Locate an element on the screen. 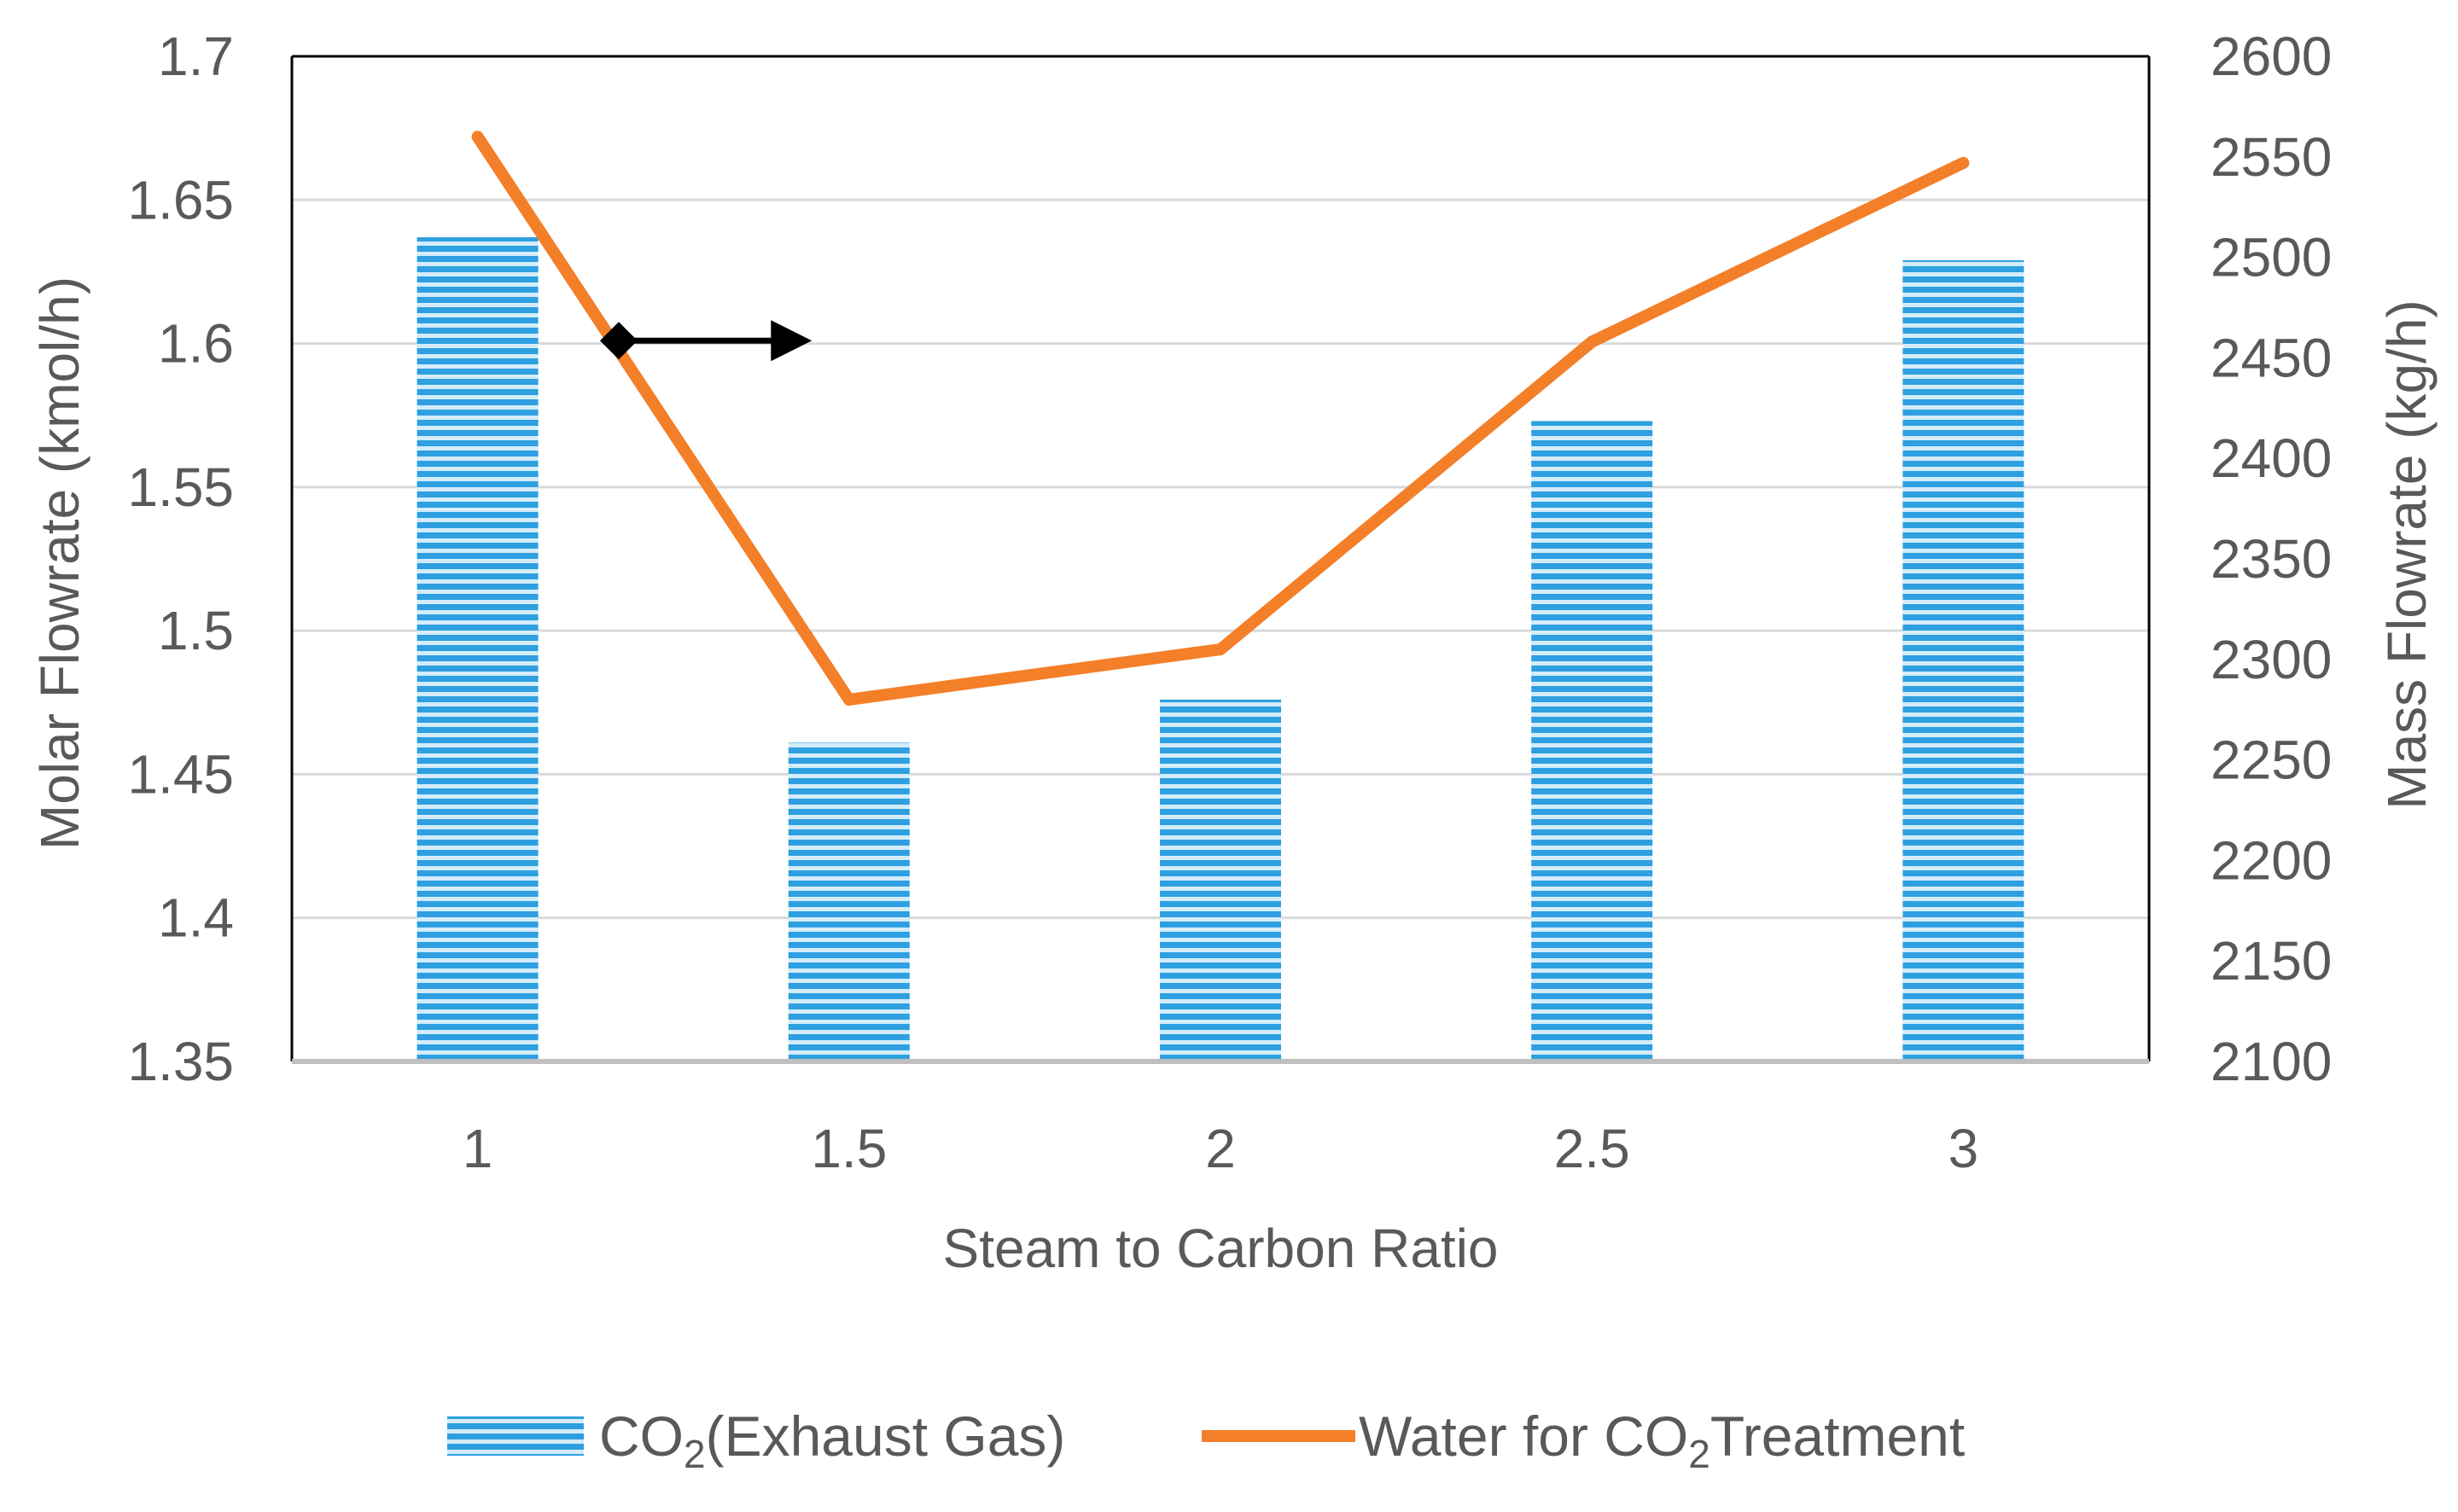 The image size is (2458, 1512). x-tick-label: 2.5 is located at coordinates (1592, 1148).